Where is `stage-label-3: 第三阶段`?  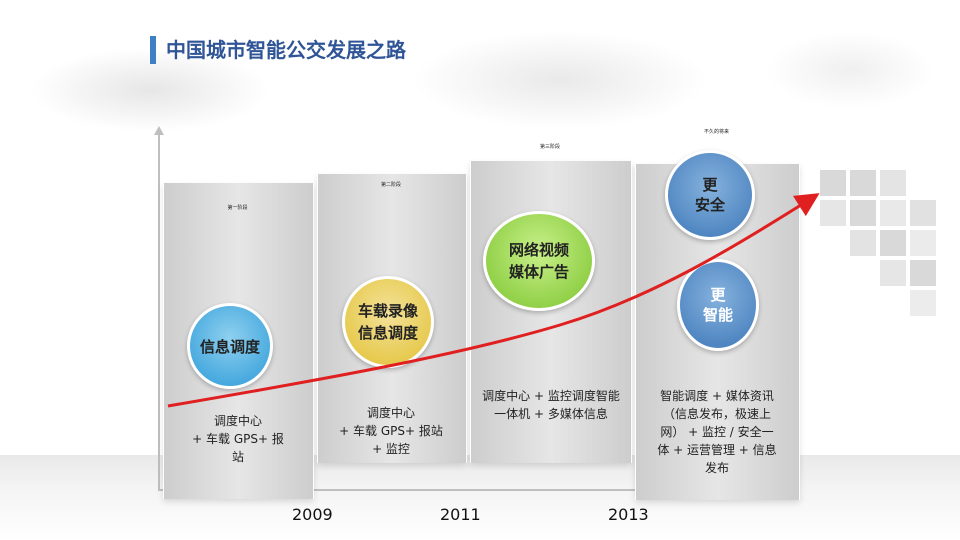 stage-label-3: 第三阶段 is located at coordinates (549, 147).